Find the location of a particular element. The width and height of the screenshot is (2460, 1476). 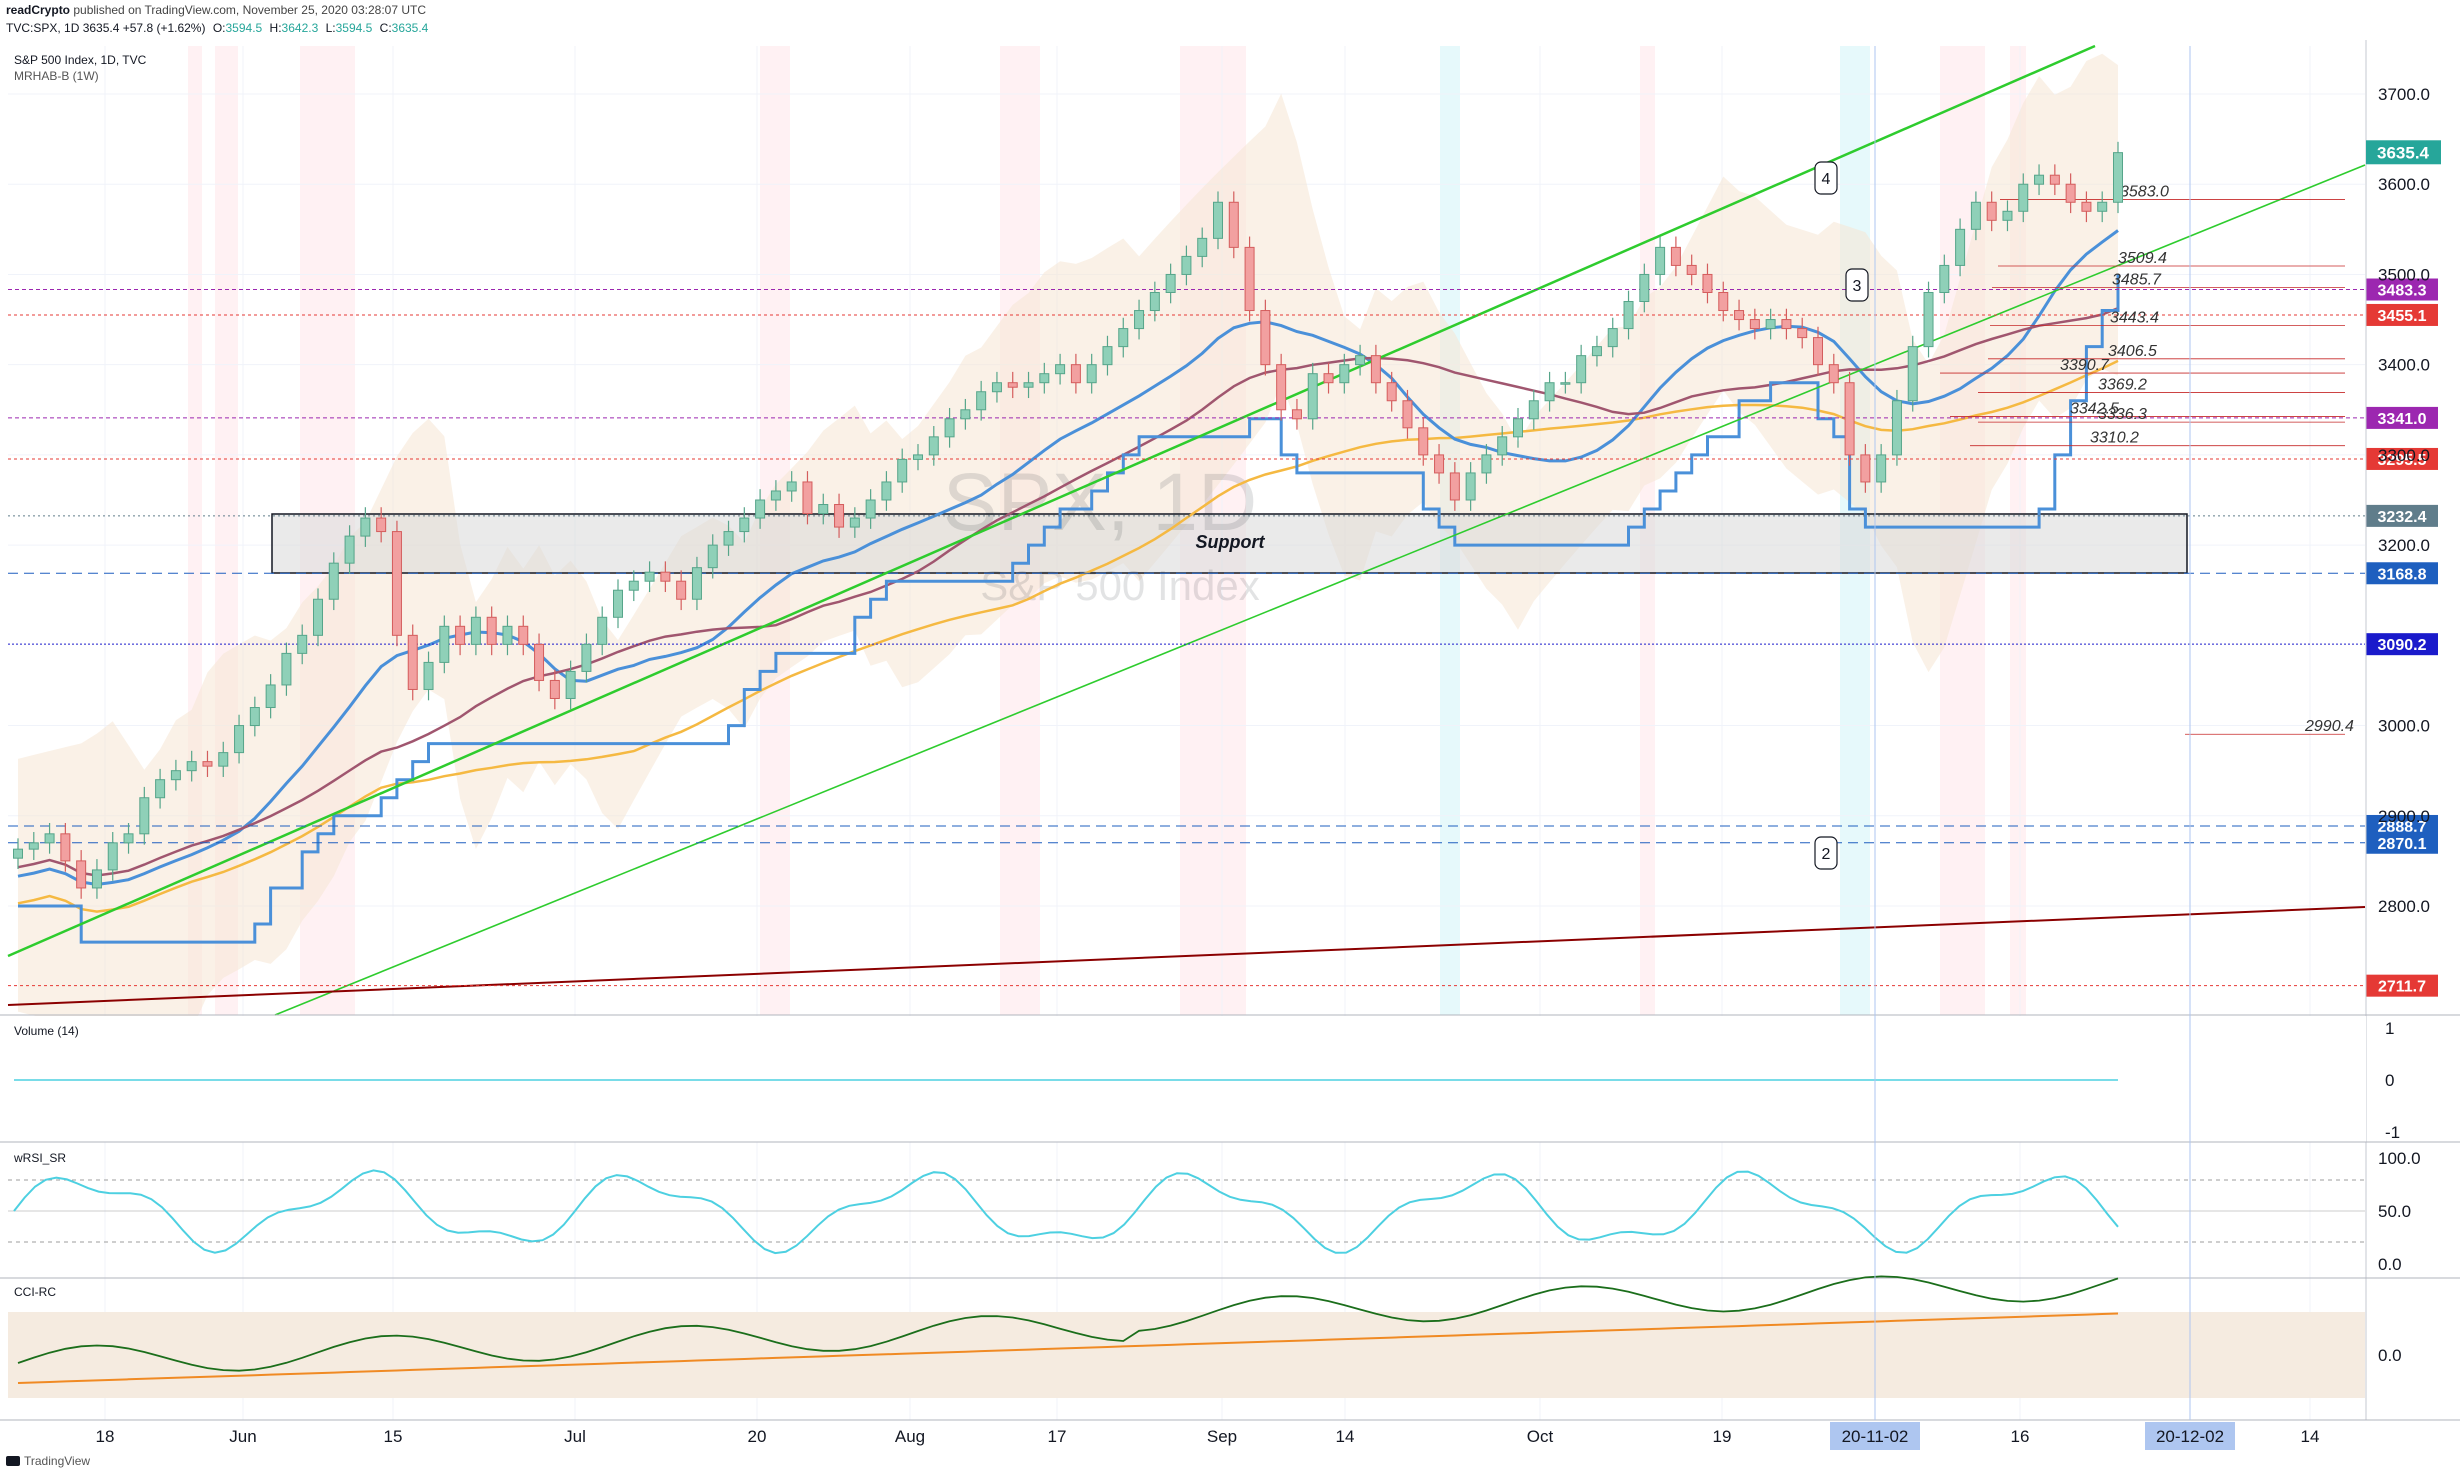

price-tick-6: 3000.0 is located at coordinates (2404, 726).